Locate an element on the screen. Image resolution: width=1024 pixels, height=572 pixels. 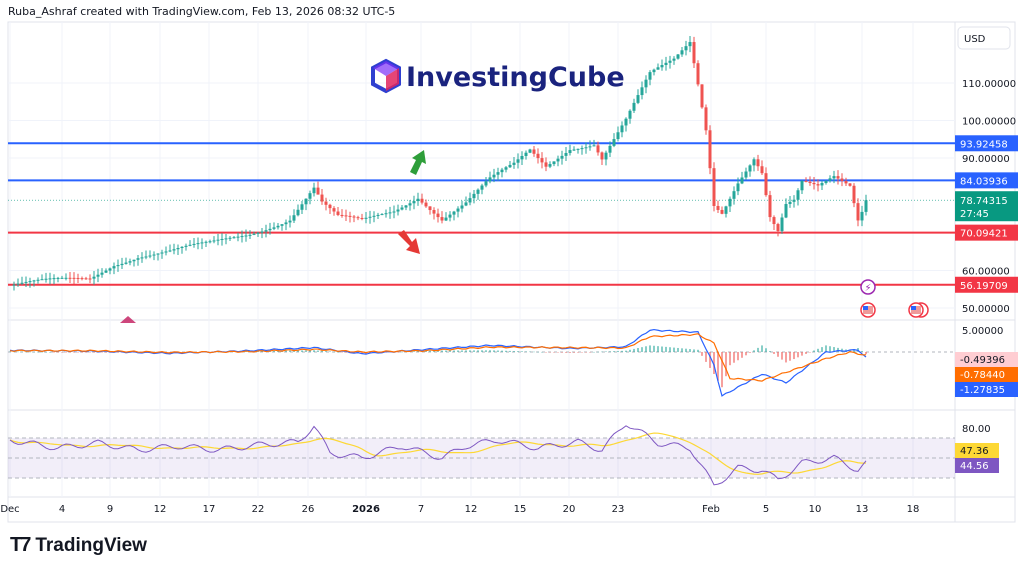
level-price-label: 84.03936 is located at coordinates (984, 181).